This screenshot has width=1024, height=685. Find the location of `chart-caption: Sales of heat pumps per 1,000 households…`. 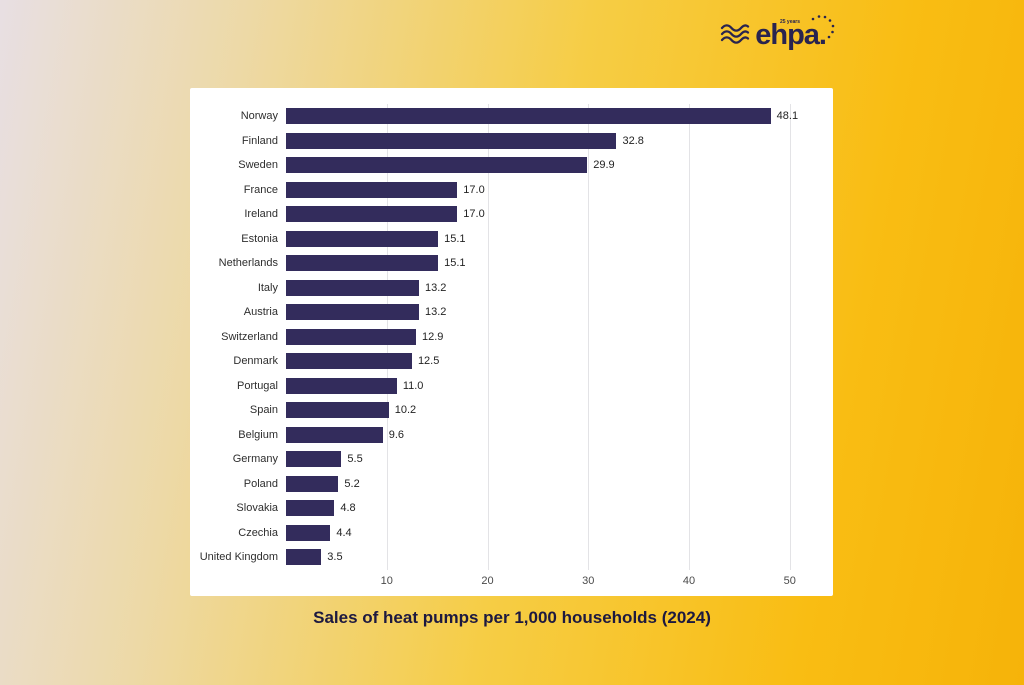

chart-caption: Sales of heat pumps per 1,000 households… is located at coordinates (512, 617).